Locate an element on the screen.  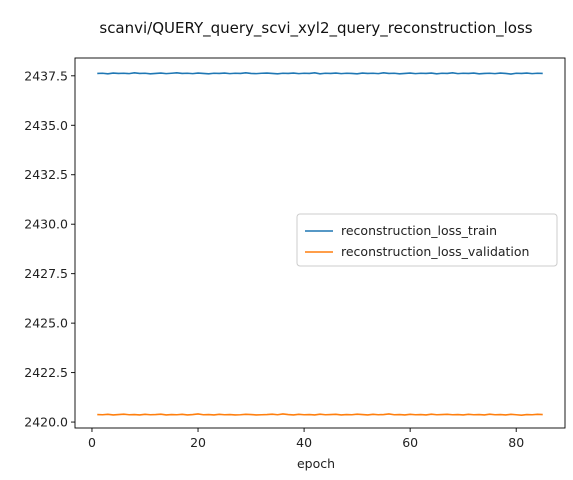
x-tick-label: 80 is located at coordinates (516, 442).